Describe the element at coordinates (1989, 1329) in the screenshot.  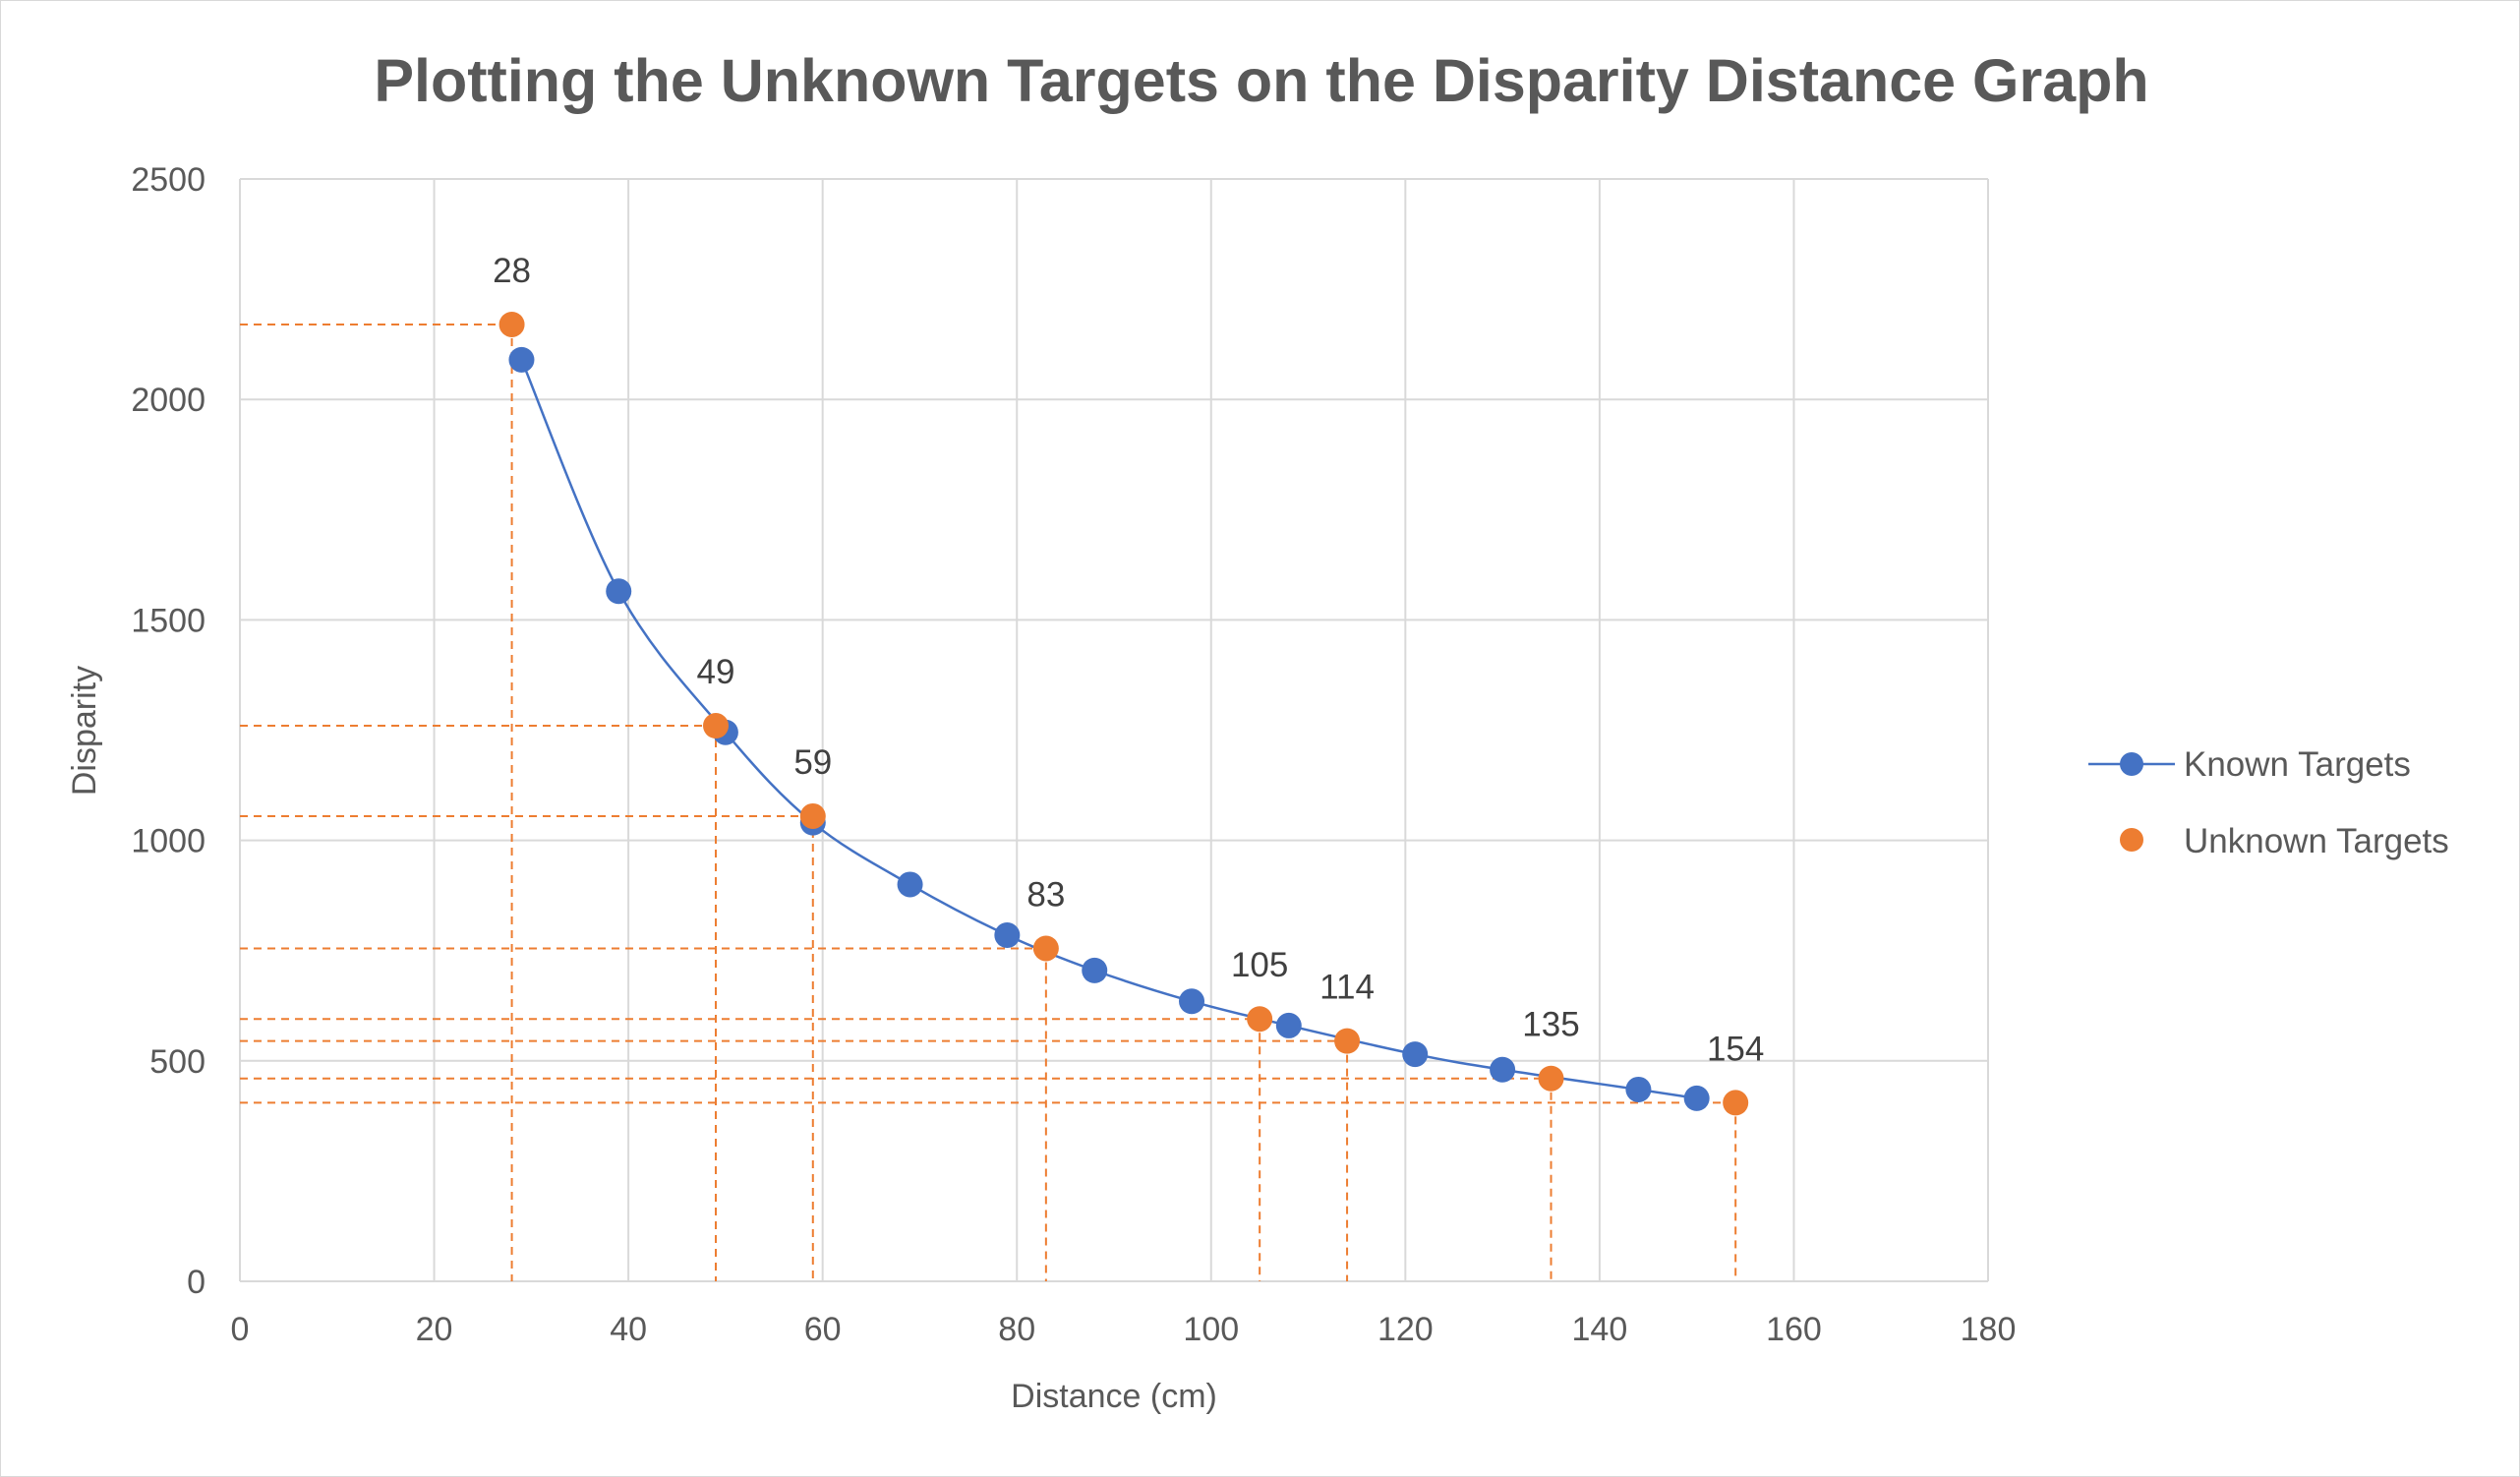
I see `x-tick-label: 180` at that location.